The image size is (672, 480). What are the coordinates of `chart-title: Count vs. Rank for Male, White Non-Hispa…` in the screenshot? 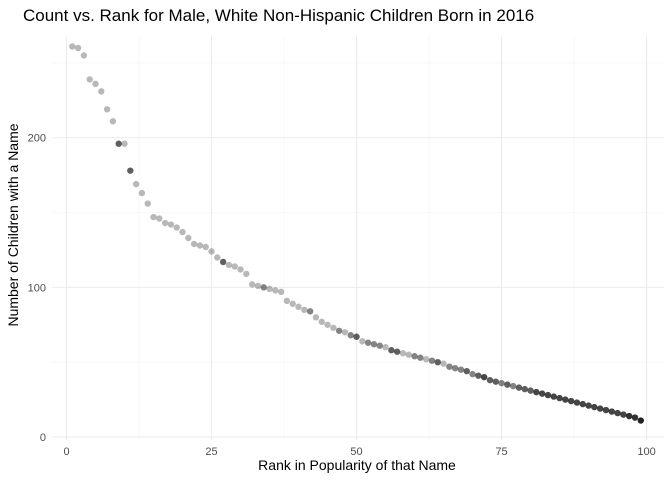 It's located at (278, 15).